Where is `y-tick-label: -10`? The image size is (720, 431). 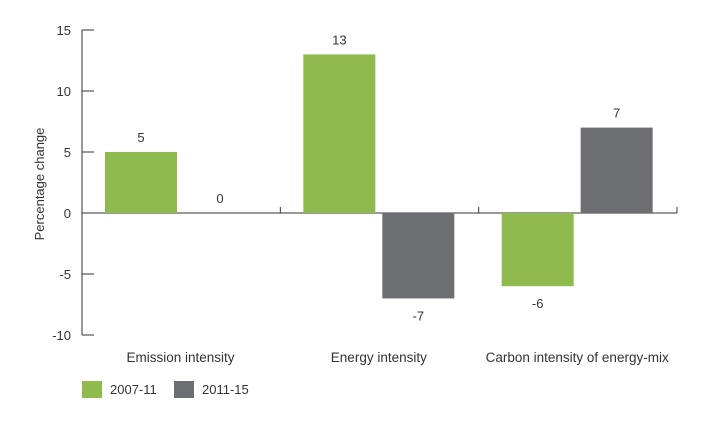 y-tick-label: -10 is located at coordinates (61, 335).